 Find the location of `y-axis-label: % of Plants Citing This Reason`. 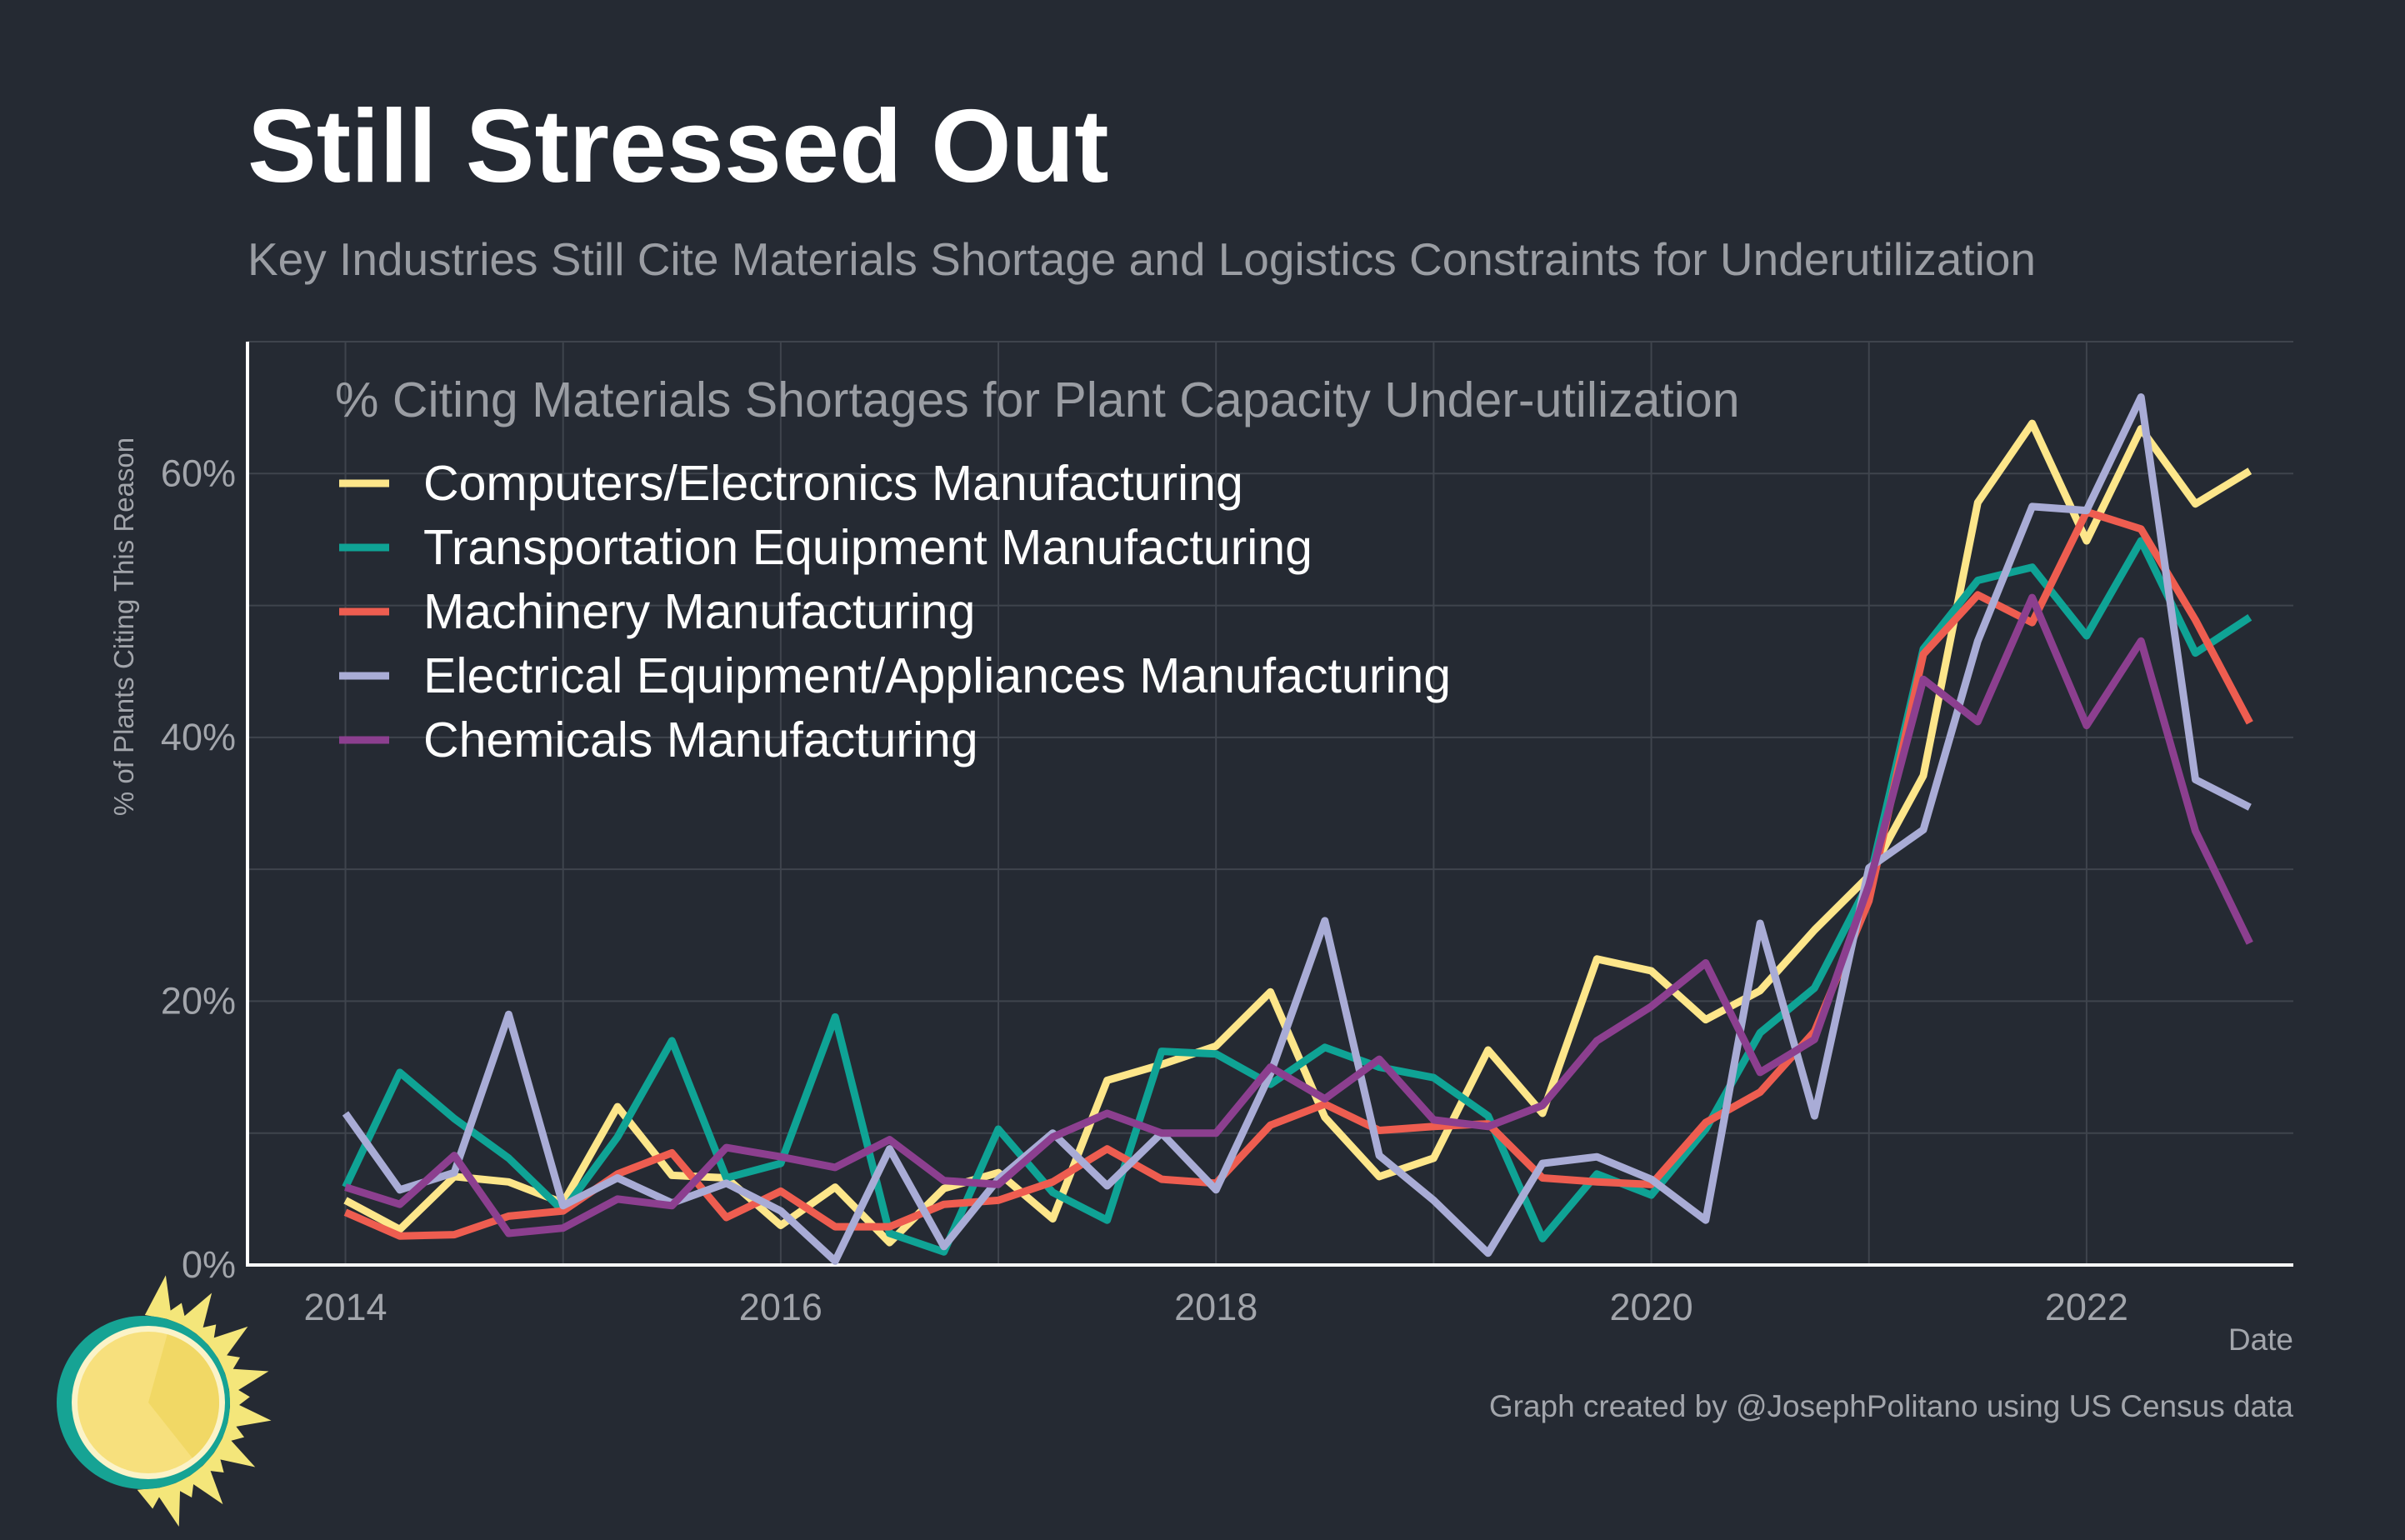

y-axis-label: % of Plants Citing This Reason is located at coordinates (123, 627).